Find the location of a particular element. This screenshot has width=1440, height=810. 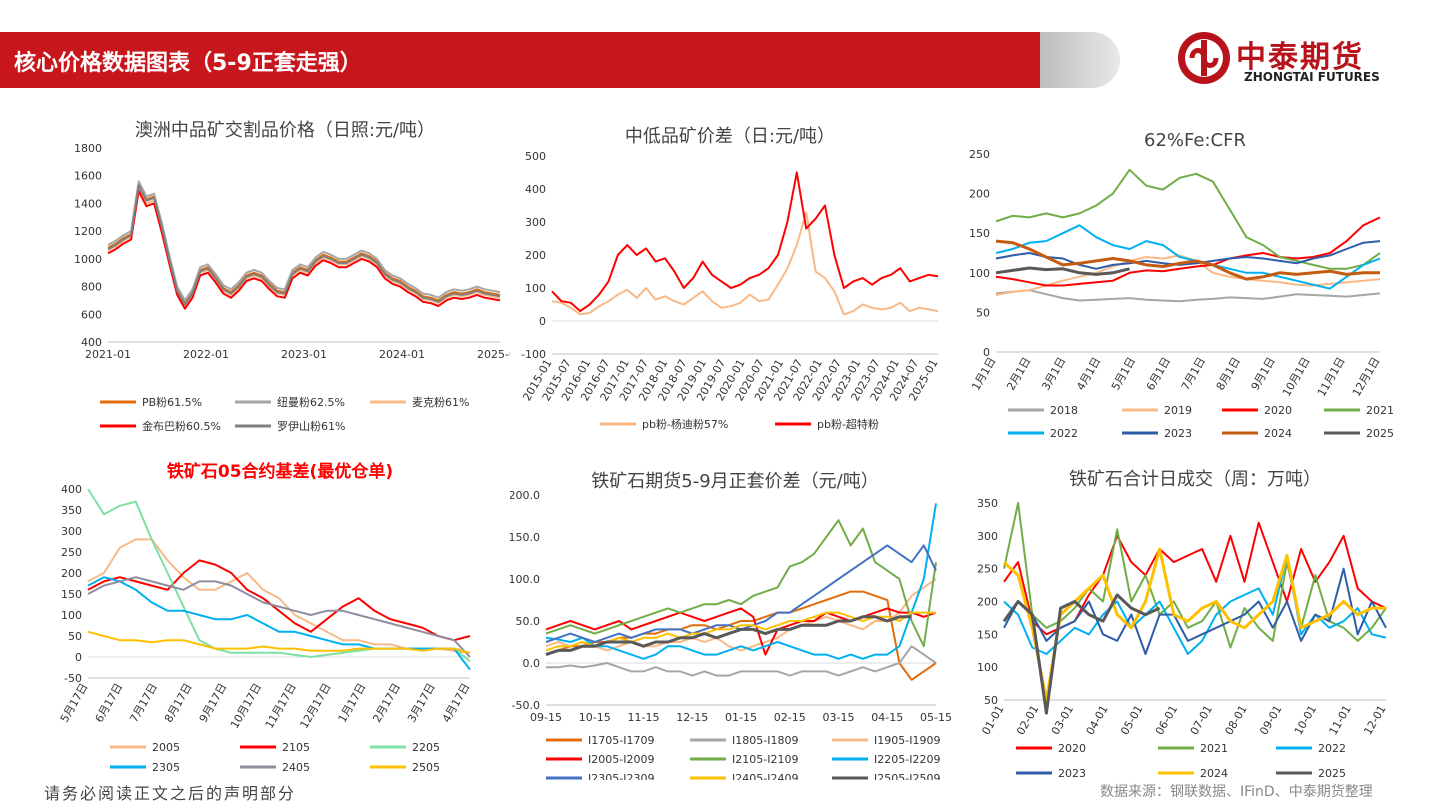

legend-label: I2305-I2309 is located at coordinates (621, 776).